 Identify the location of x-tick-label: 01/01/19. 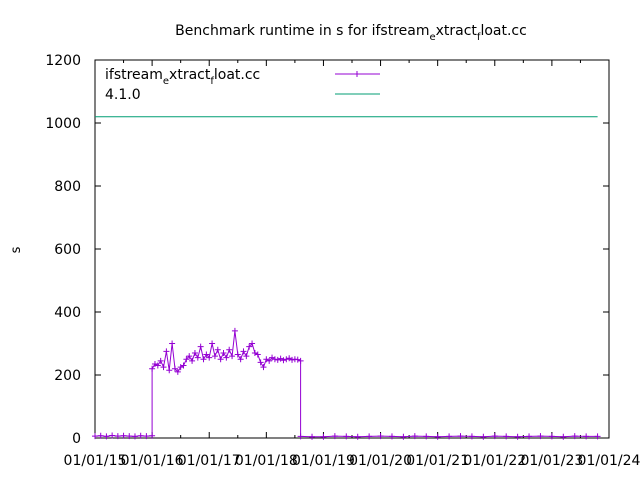
(323, 461).